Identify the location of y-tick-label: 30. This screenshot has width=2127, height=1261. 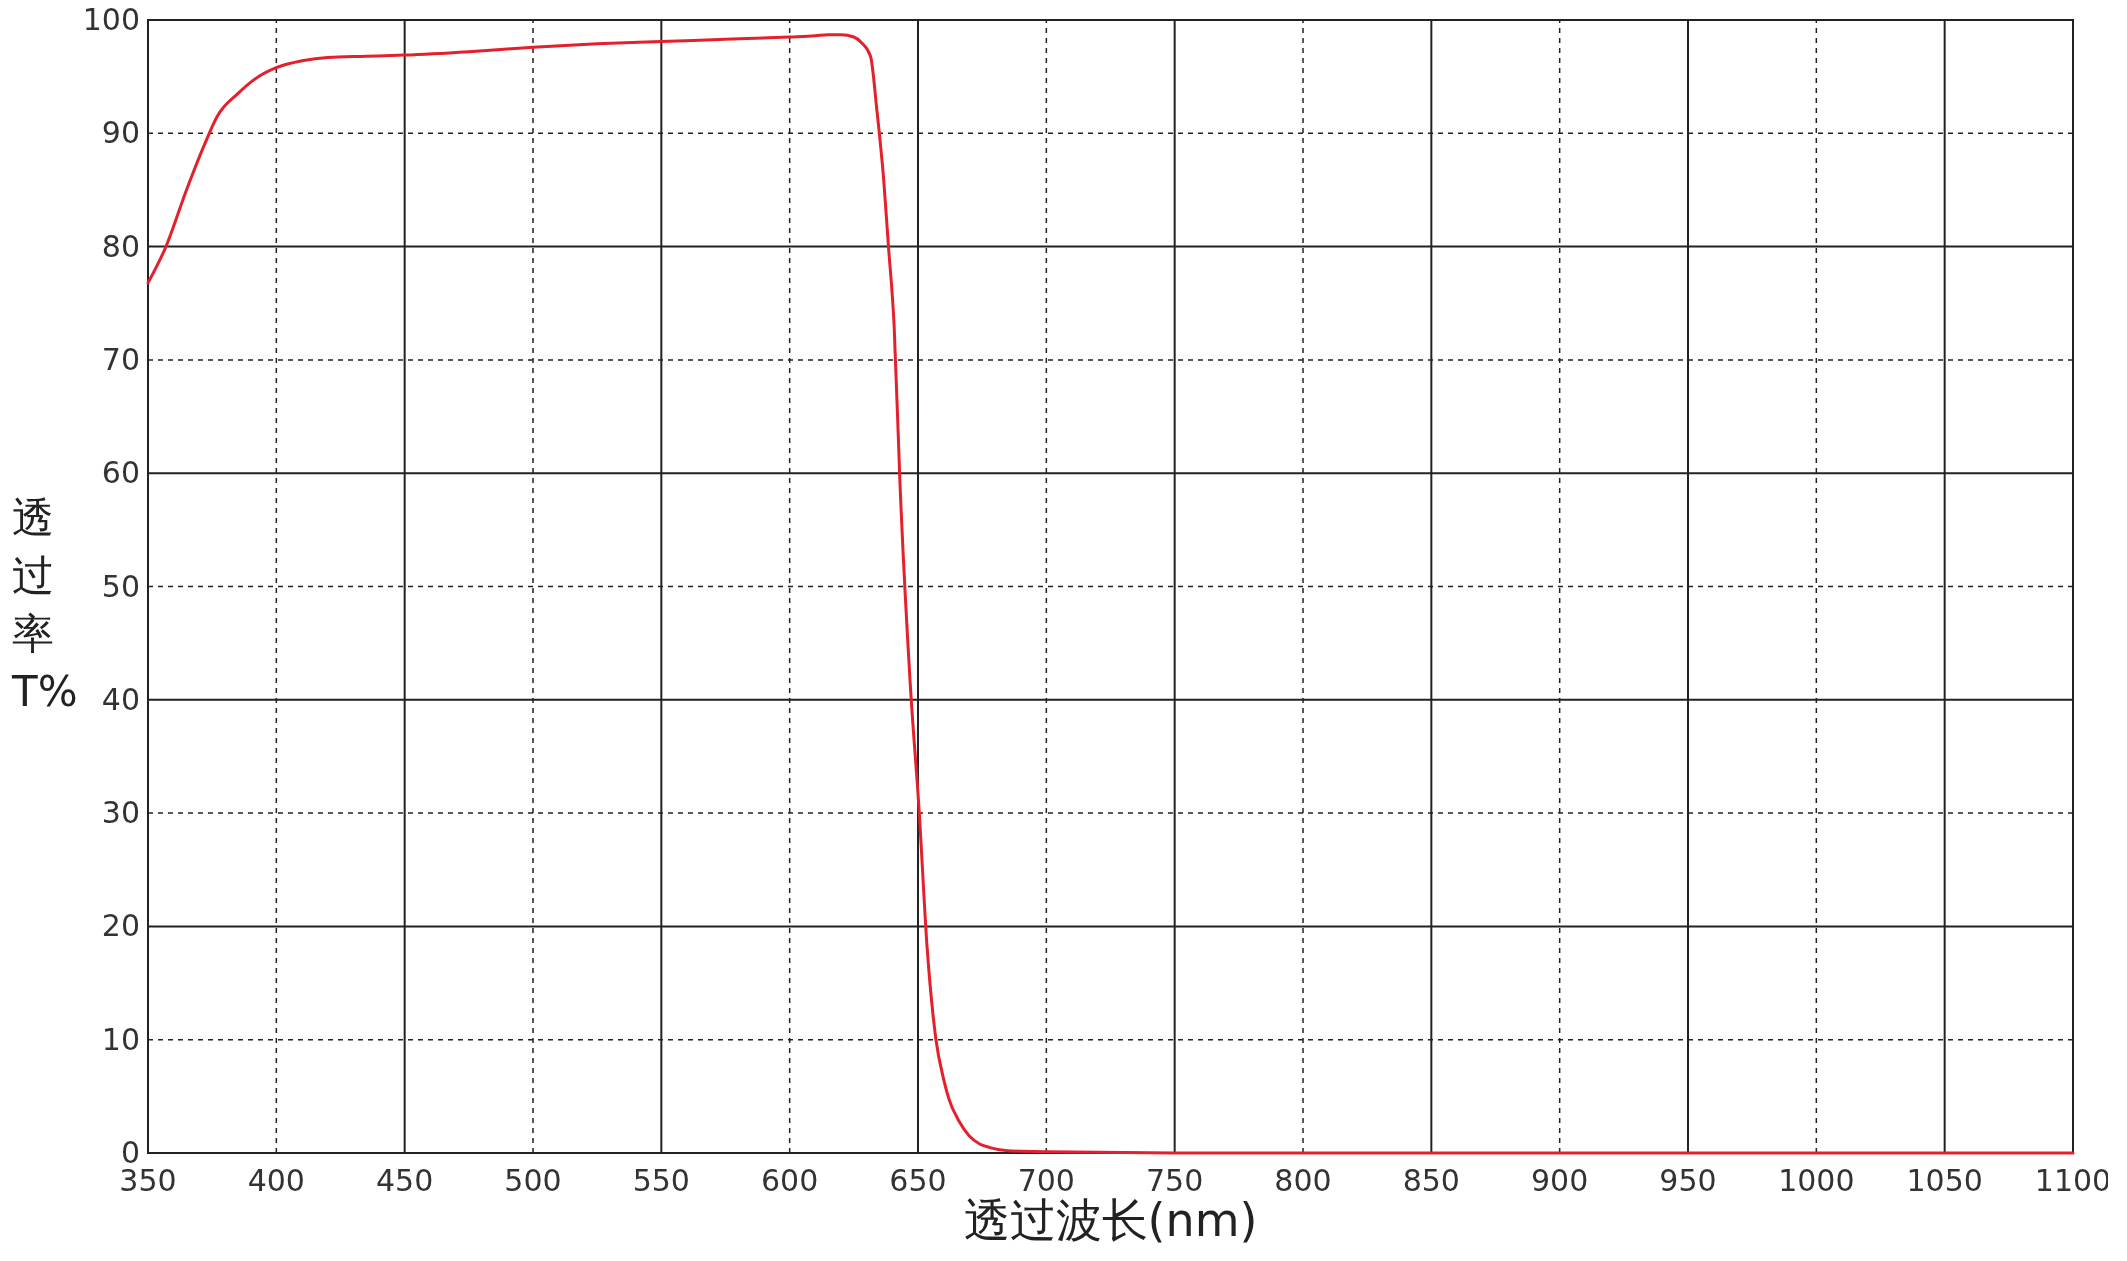
(120, 813).